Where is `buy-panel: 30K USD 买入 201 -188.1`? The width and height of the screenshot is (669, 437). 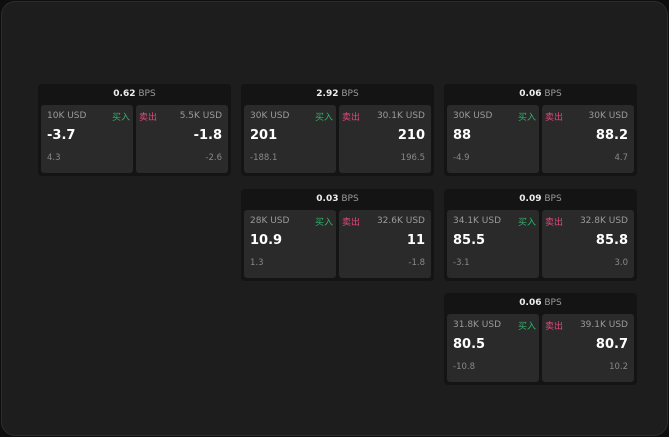
buy-panel: 30K USD 买入 201 -188.1 is located at coordinates (290, 139).